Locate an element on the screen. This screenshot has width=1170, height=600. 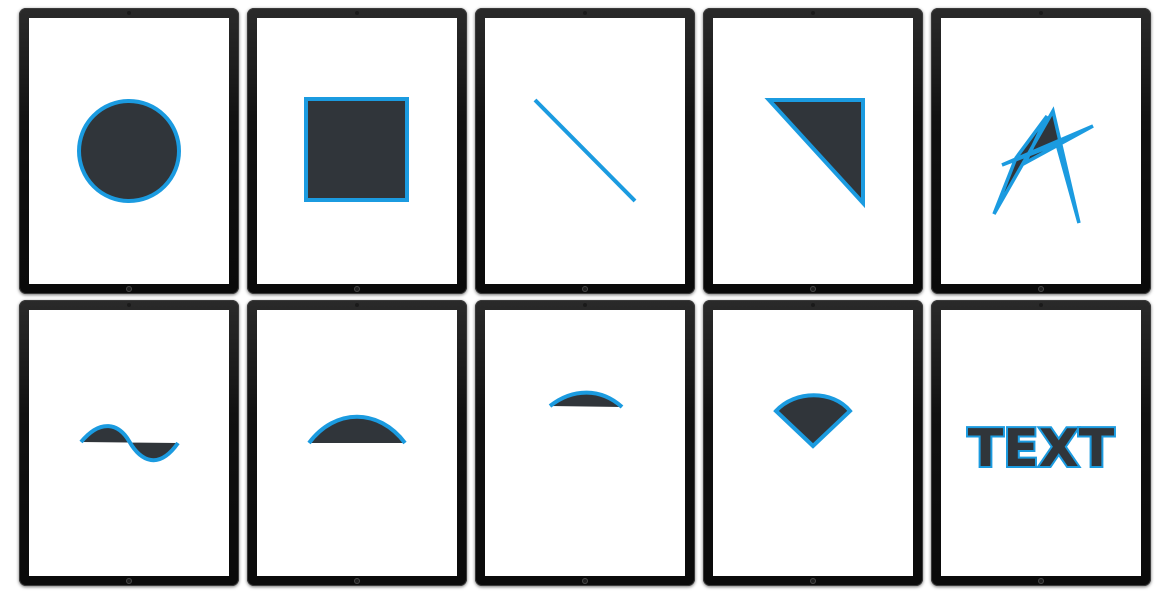
circle-shape is located at coordinates (129, 151).